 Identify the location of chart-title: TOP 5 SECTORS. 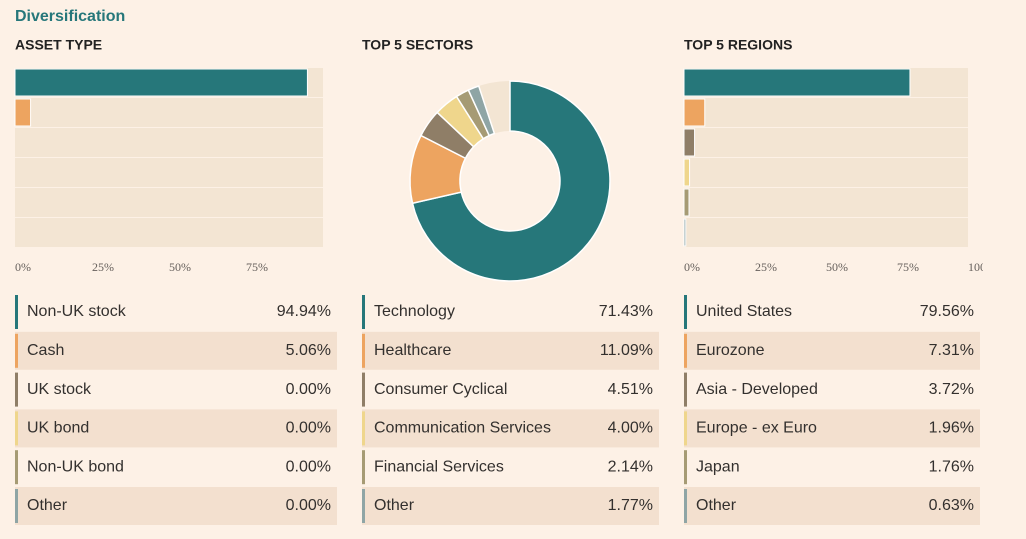
(417, 45).